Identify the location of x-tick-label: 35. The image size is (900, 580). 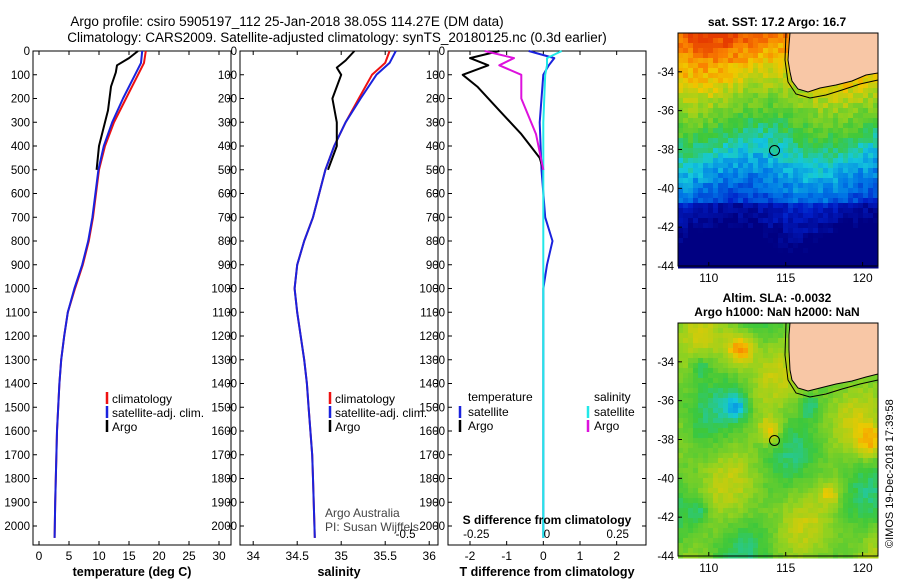
(342, 556).